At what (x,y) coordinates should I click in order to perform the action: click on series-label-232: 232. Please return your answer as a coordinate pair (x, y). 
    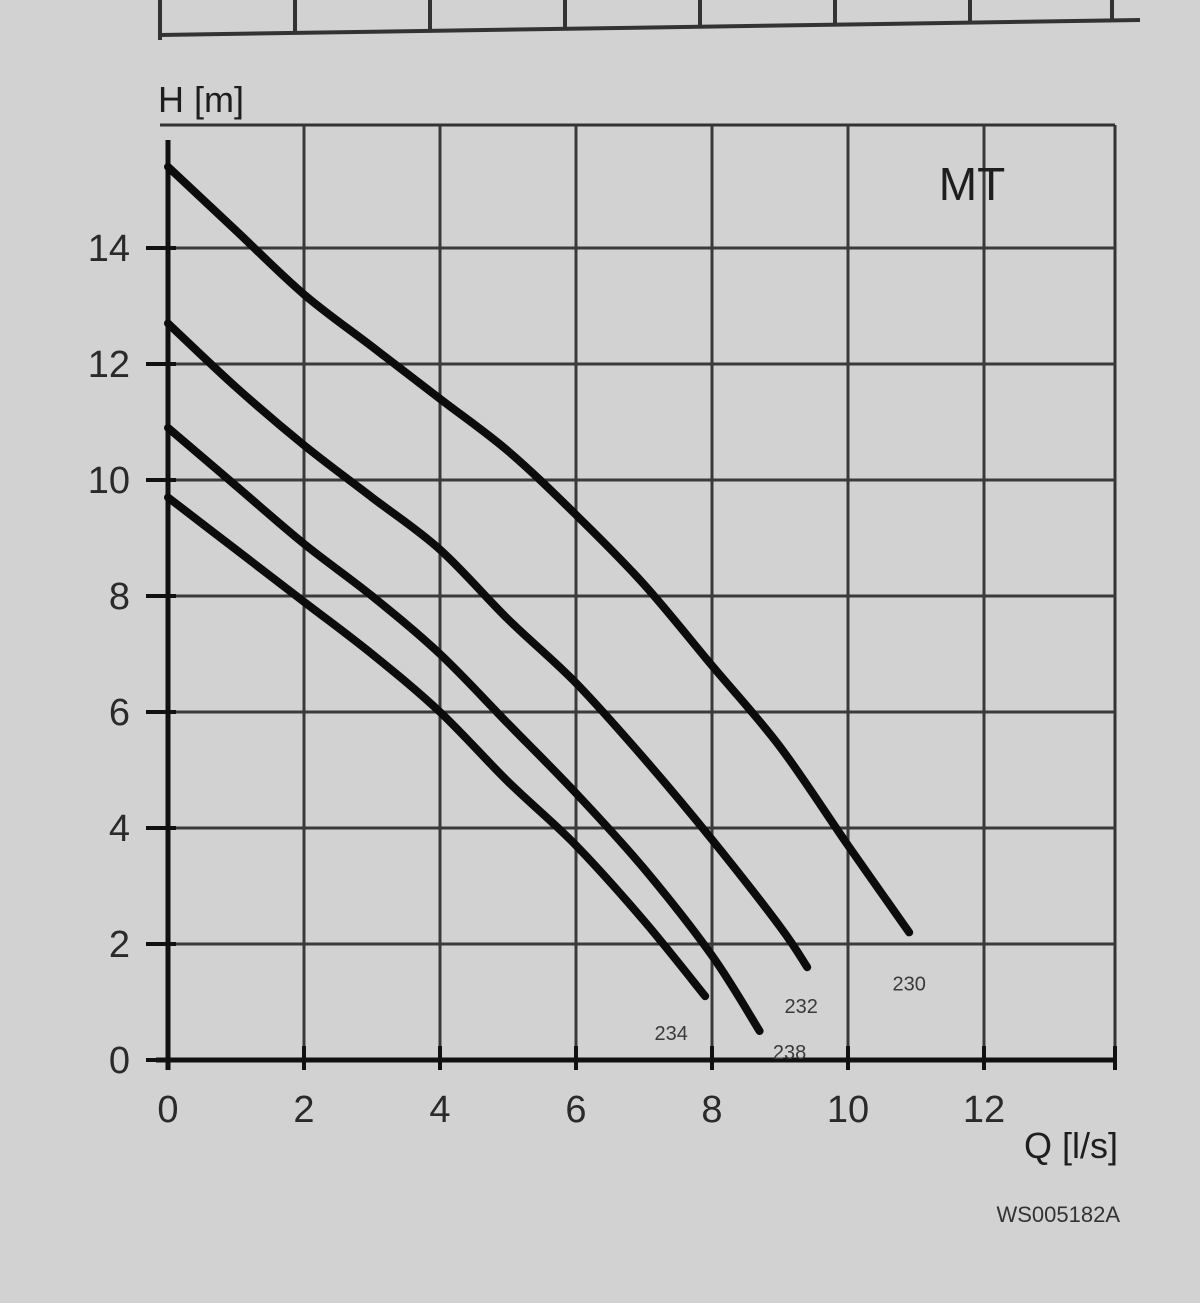
    Looking at the image, I should click on (801, 1007).